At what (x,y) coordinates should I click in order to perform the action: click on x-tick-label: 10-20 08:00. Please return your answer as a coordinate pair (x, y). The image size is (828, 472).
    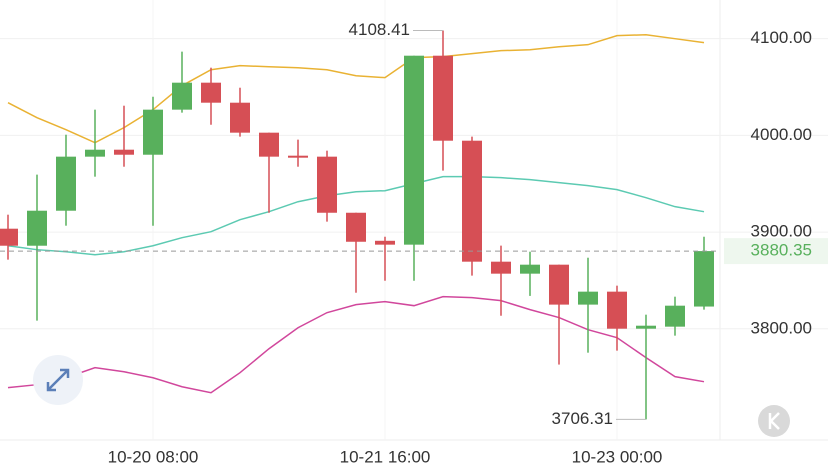
    Looking at the image, I should click on (153, 456).